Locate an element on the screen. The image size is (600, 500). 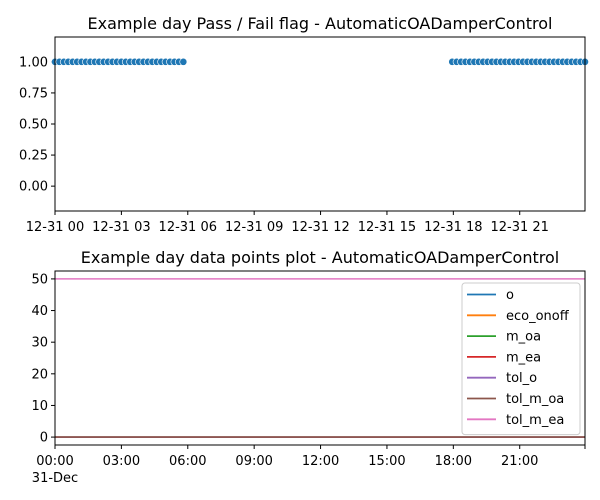
legend-label-o: o is located at coordinates (510, 295).